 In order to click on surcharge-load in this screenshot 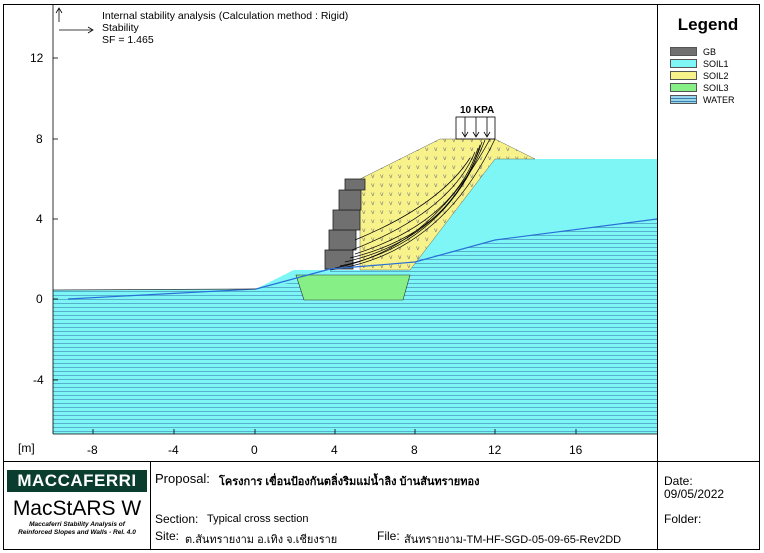, I will do `click(475, 128)`.